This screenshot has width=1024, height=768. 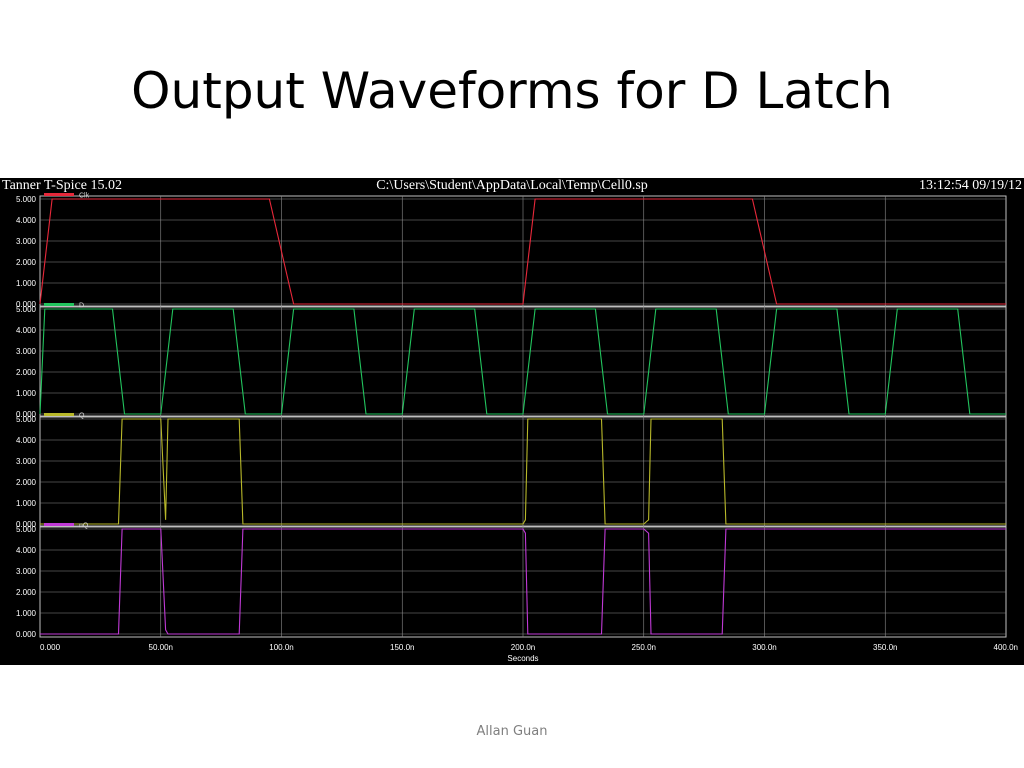 What do you see at coordinates (281, 647) in the screenshot?
I see `x-tick-label: 100.0n` at bounding box center [281, 647].